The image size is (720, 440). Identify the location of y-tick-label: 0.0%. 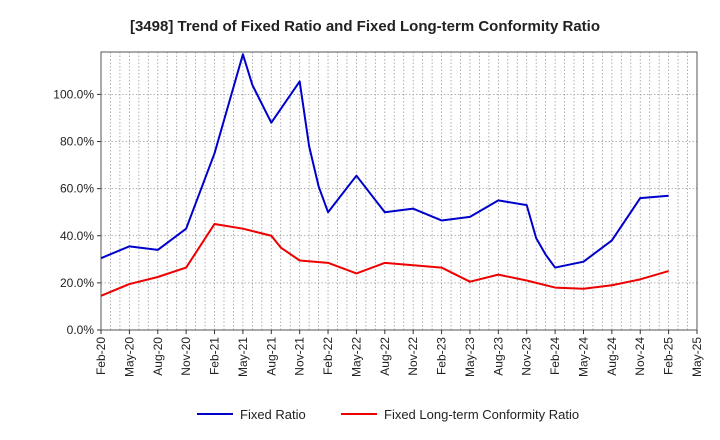
(81, 330).